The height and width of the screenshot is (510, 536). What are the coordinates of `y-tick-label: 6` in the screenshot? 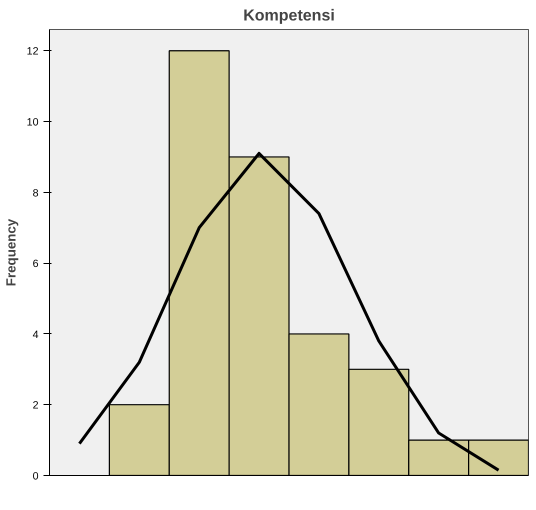 It's located at (35, 264).